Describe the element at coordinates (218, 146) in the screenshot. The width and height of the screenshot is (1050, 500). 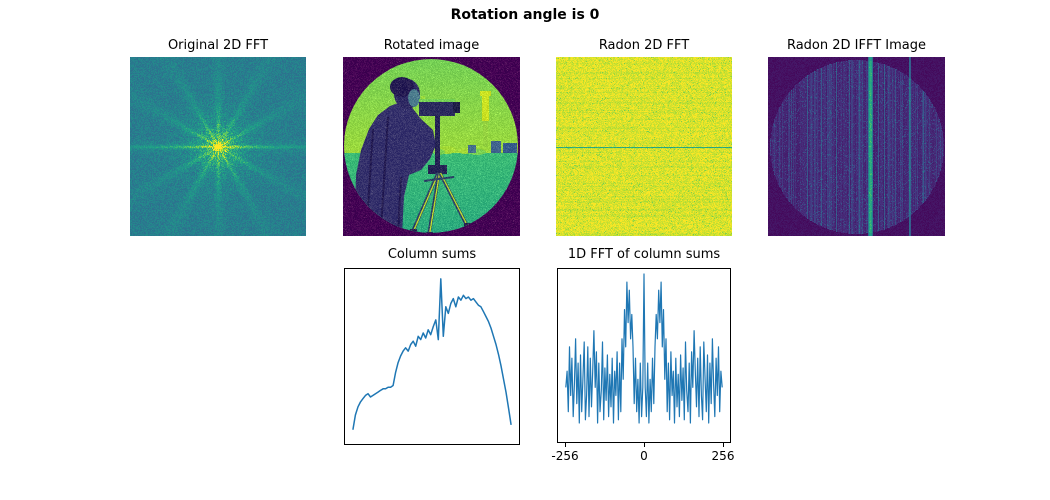
I see `original-2d-fft-image` at that location.